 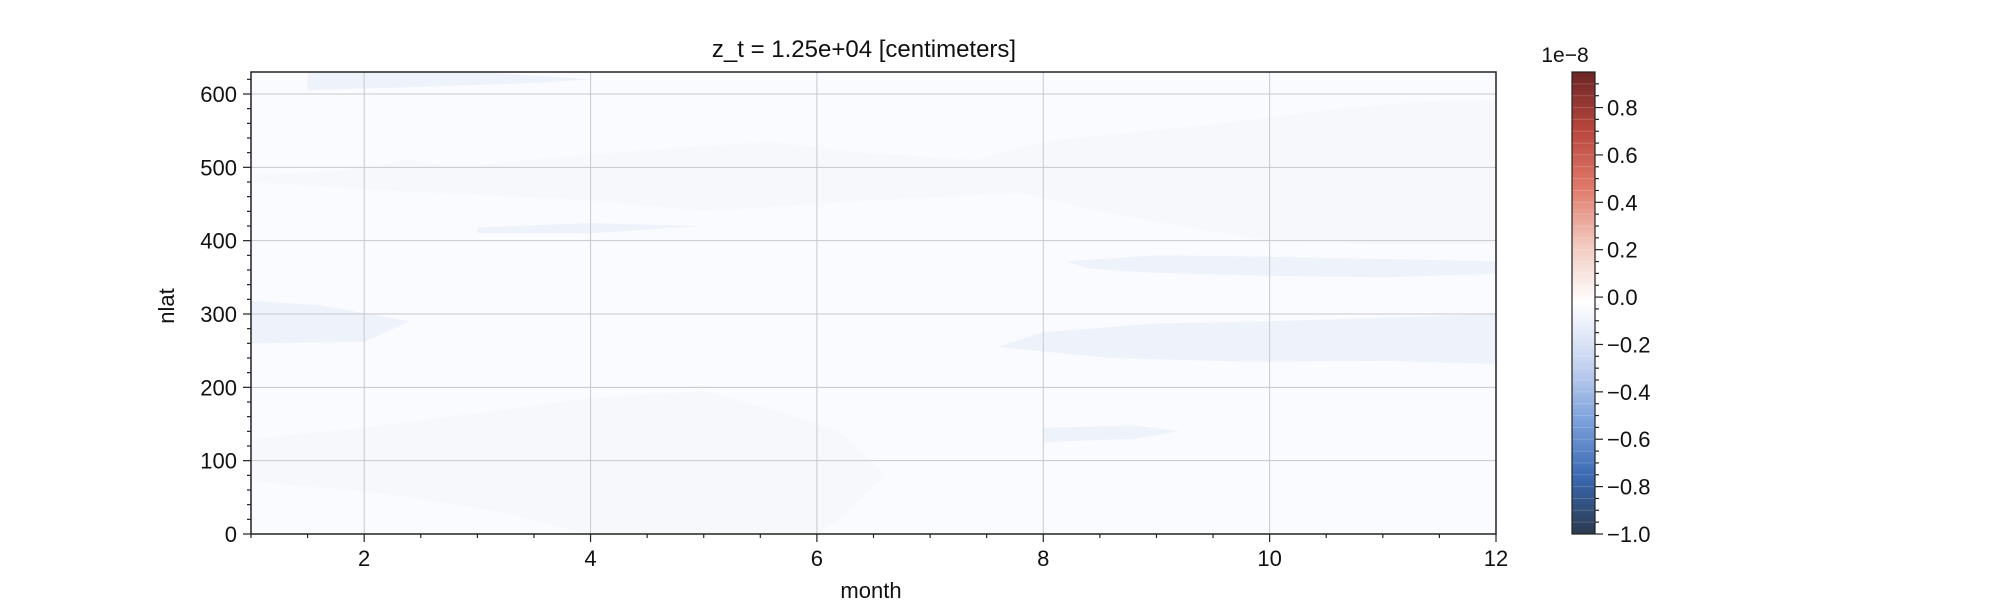 I want to click on colorbar-gradient, so click(x=1583, y=303).